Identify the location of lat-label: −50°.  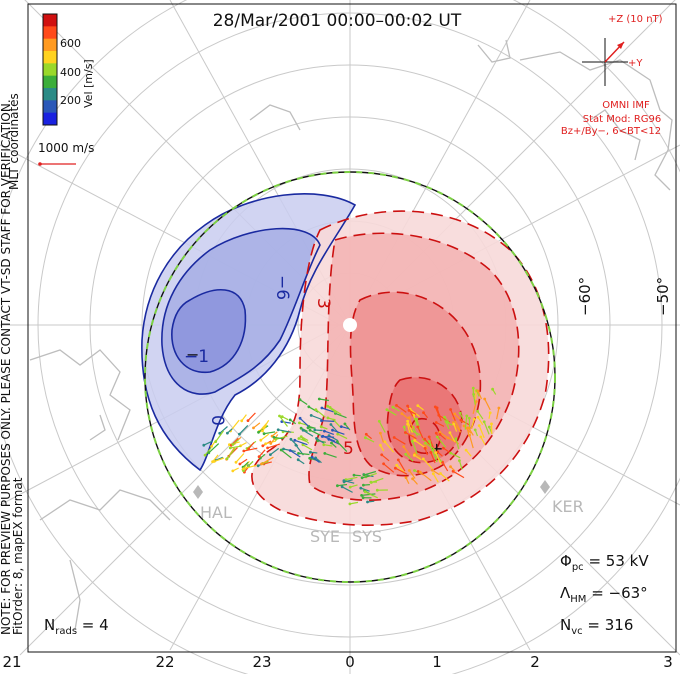
(663, 296).